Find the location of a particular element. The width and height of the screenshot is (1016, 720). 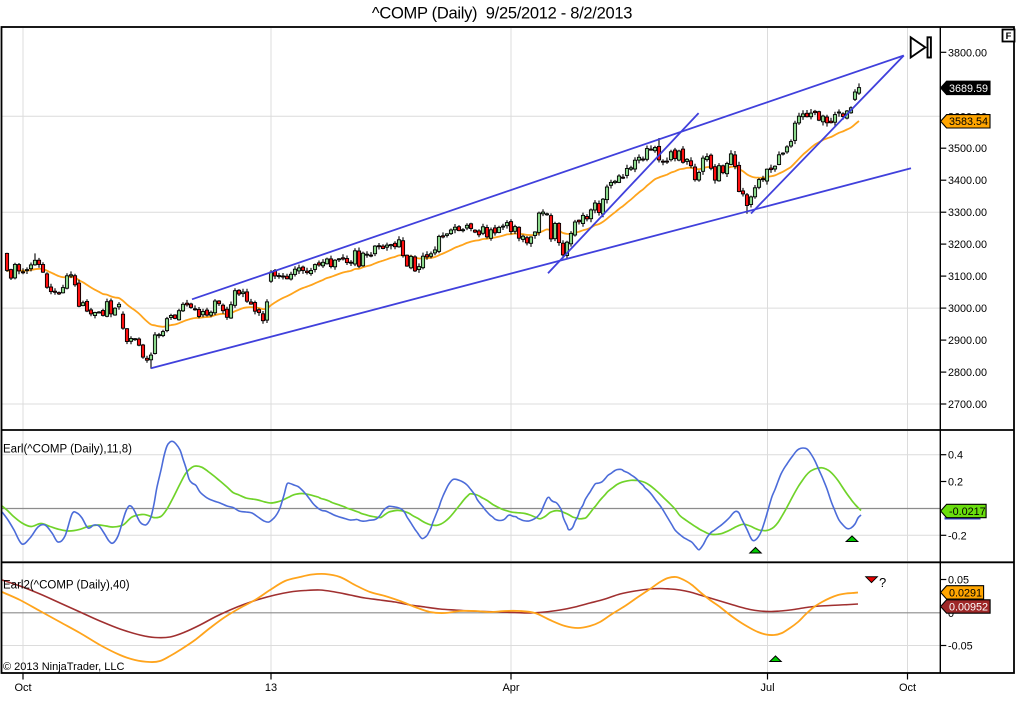

svg-text: 3400.00 is located at coordinates (967, 181).